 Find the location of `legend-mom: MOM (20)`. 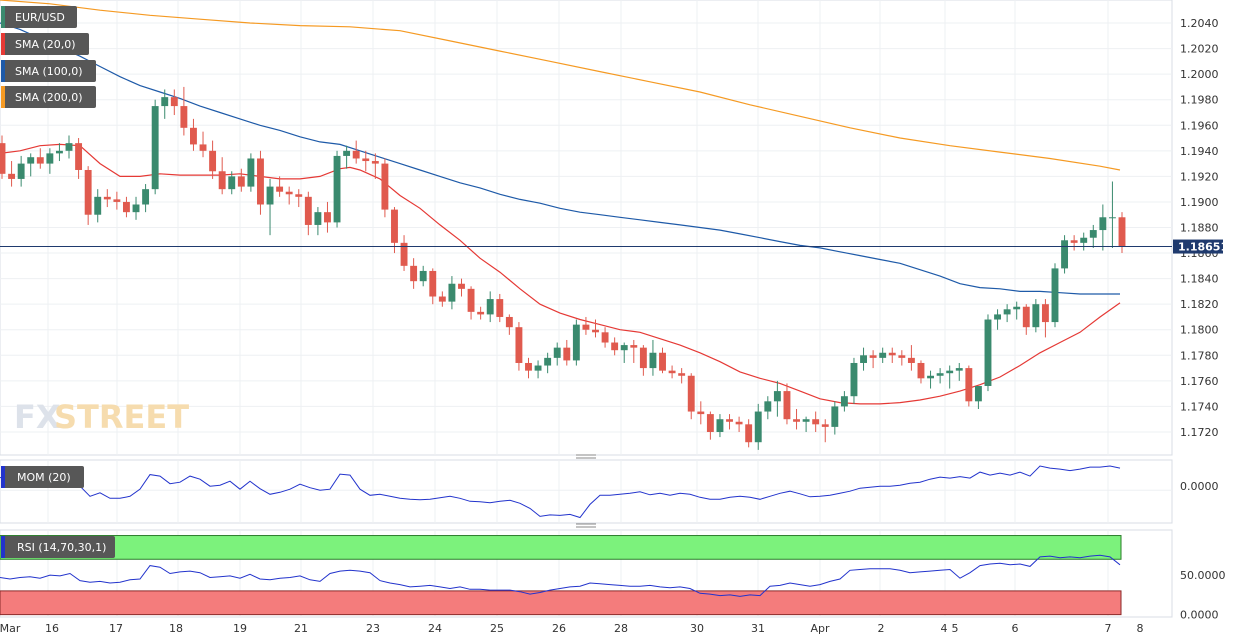

legend-mom: MOM (20) is located at coordinates (42, 477).